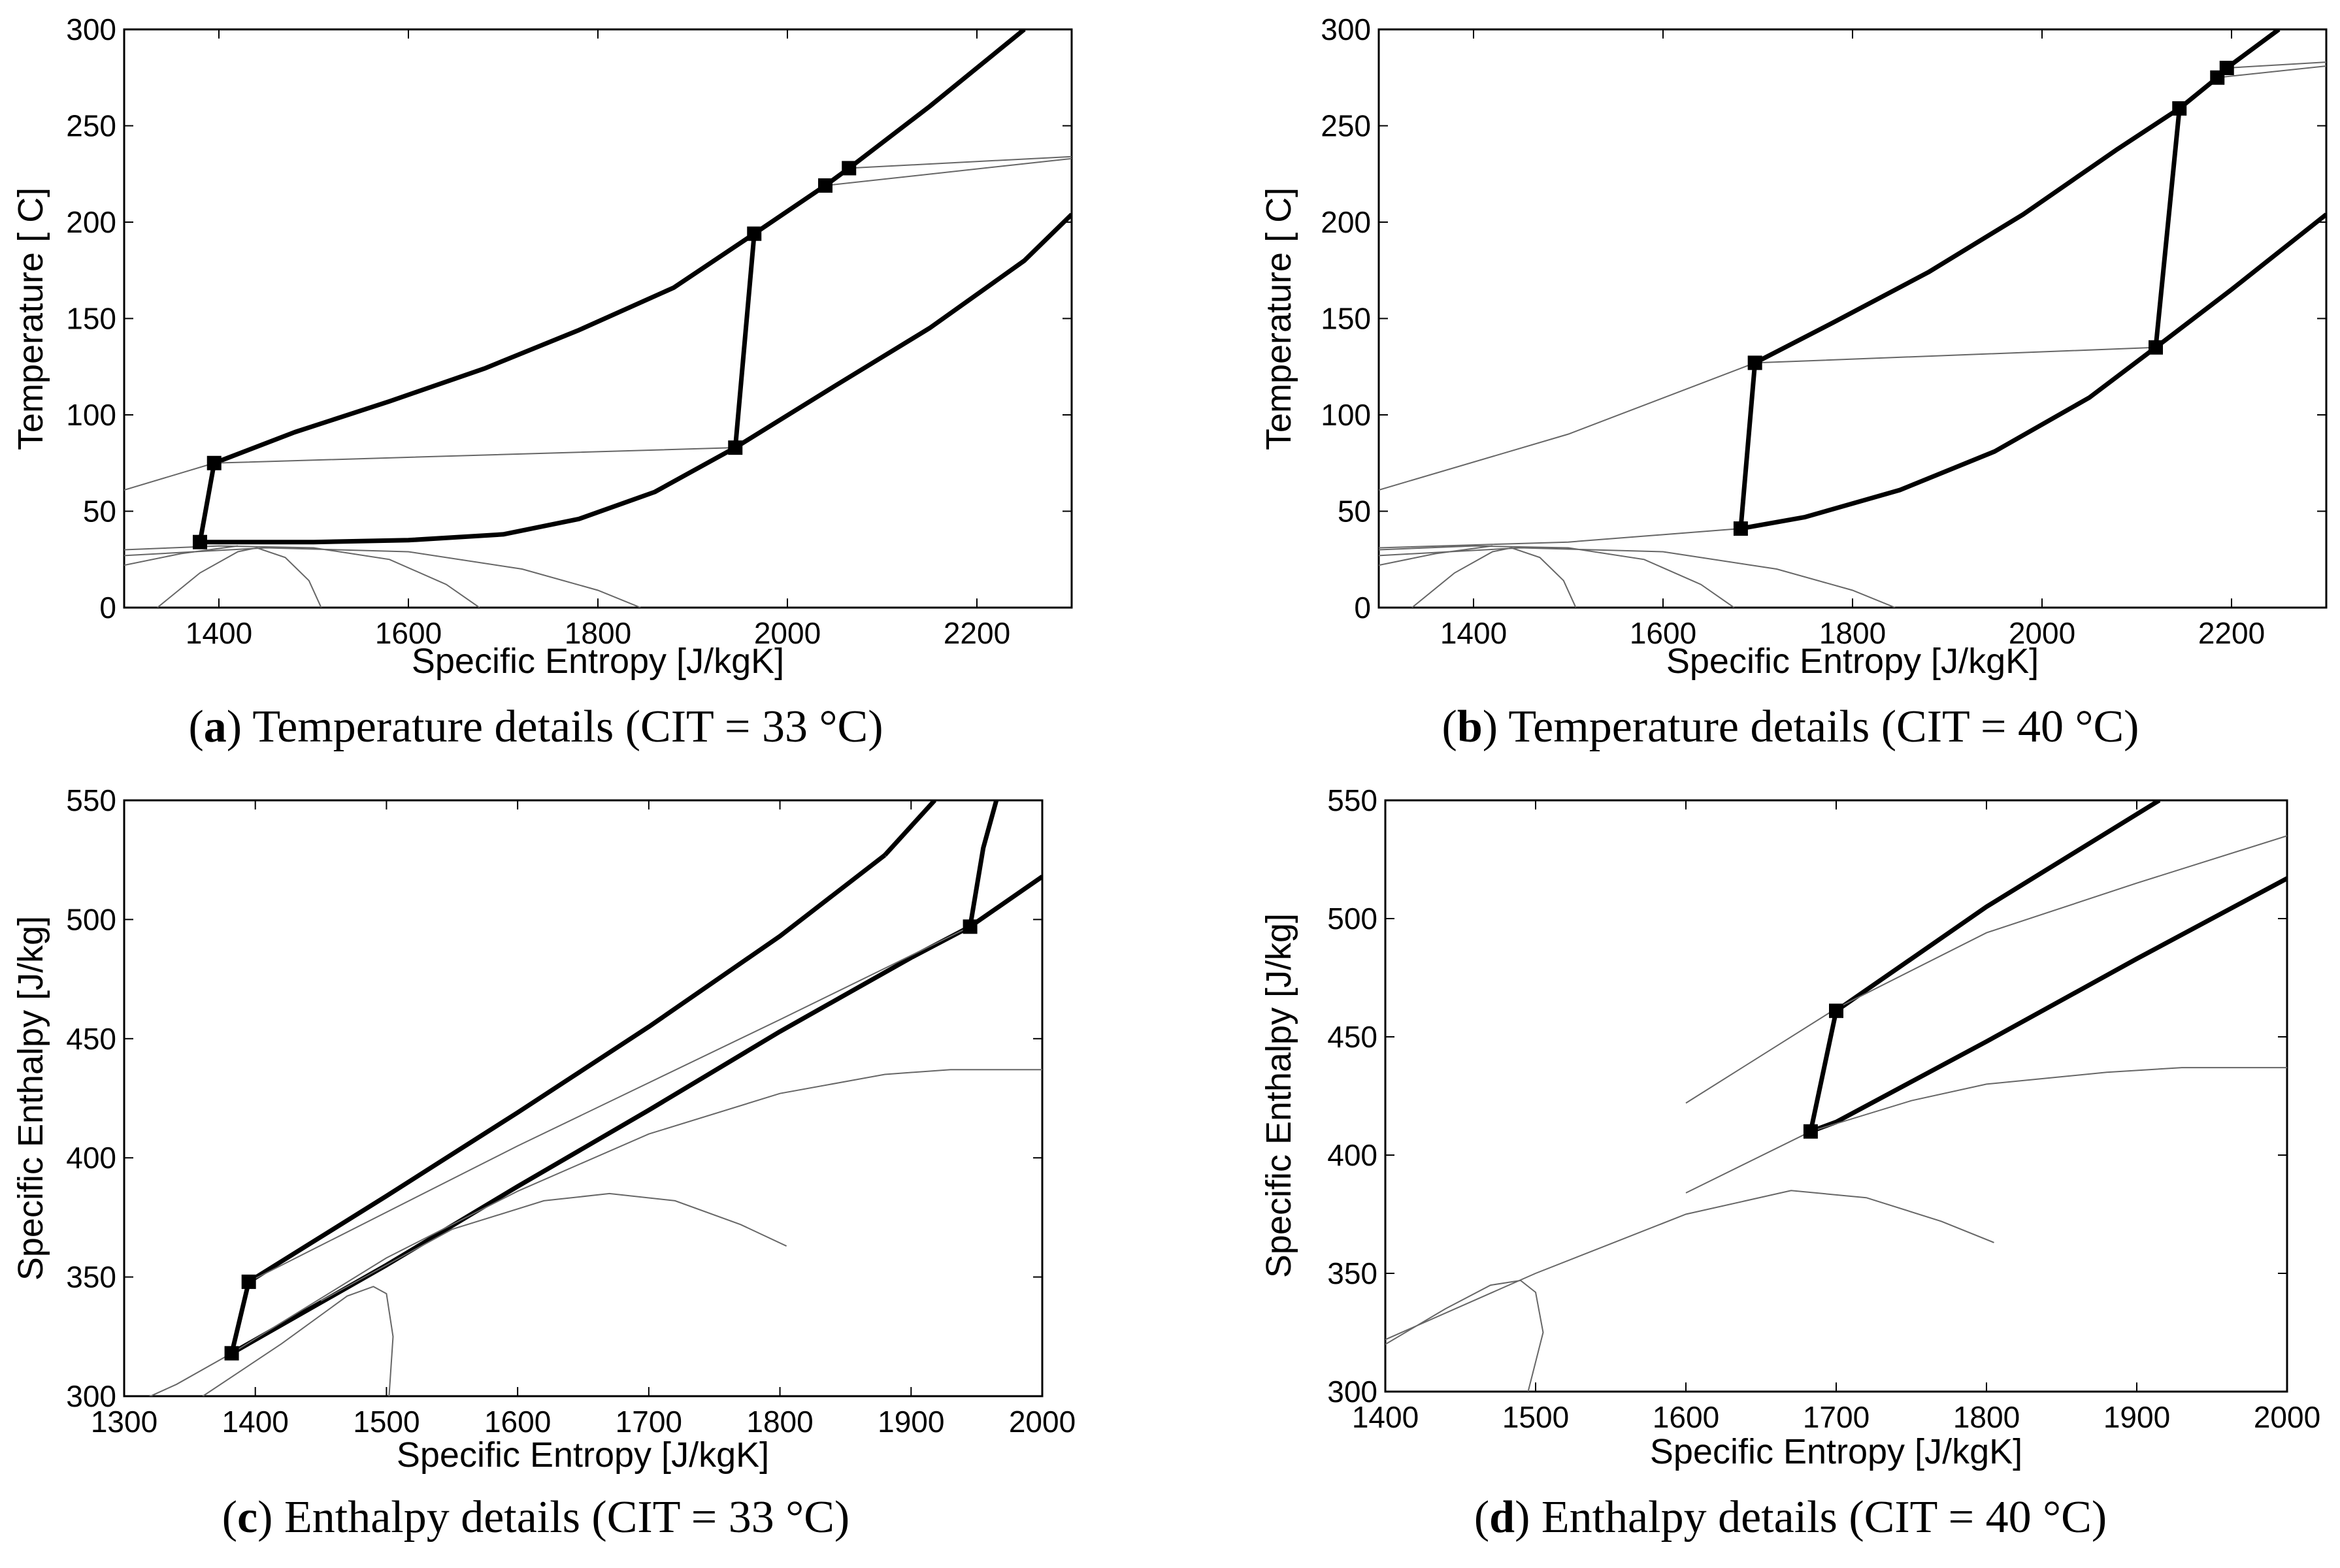  I want to click on panel-d-series-sub-isobar, so click(1689, 1265).